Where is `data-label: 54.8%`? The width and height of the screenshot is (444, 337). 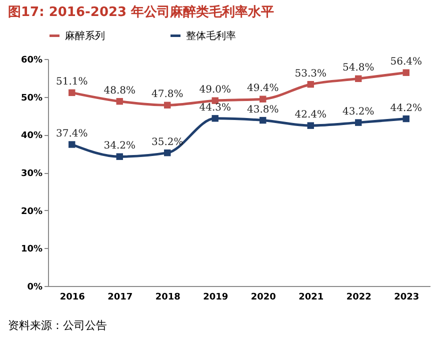
data-label: 54.8% is located at coordinates (358, 68).